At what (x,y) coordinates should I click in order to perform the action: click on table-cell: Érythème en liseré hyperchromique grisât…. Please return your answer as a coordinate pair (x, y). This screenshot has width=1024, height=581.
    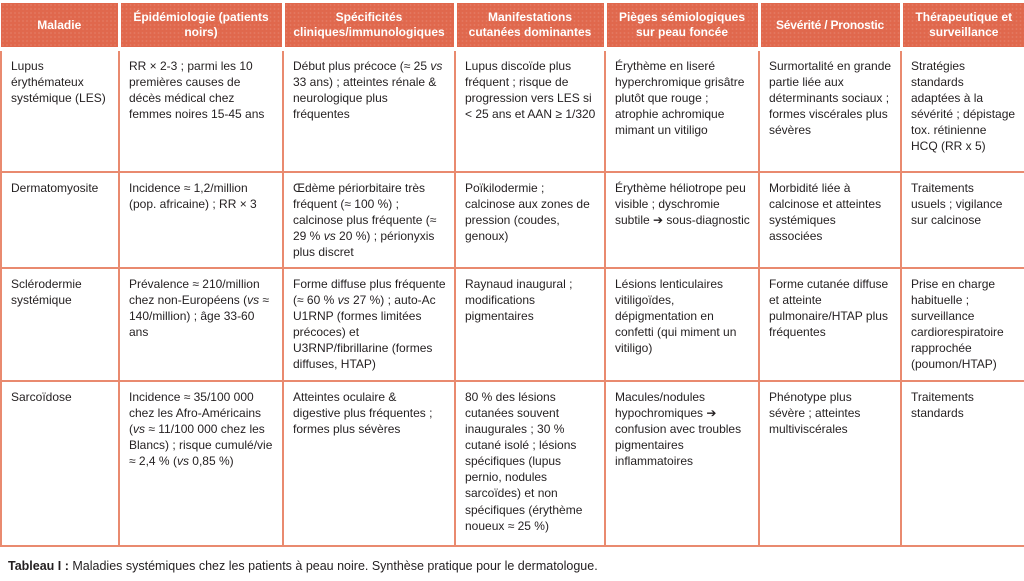
    Looking at the image, I should click on (682, 110).